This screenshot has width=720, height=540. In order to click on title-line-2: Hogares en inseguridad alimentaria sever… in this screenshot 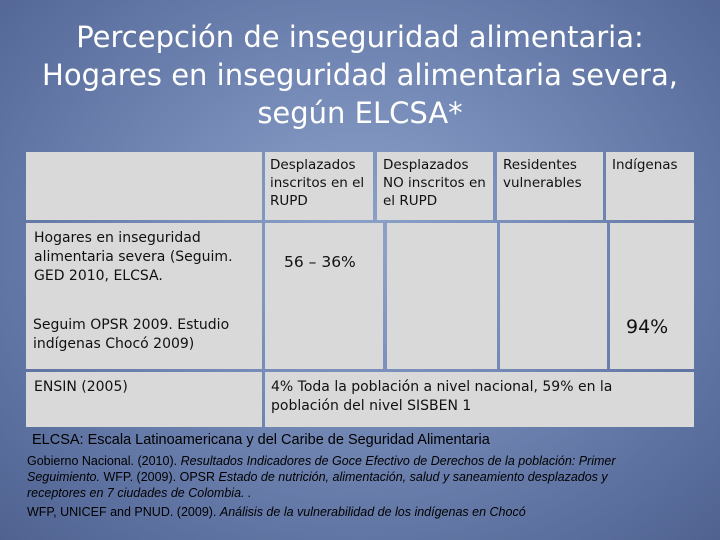, I will do `click(360, 75)`.